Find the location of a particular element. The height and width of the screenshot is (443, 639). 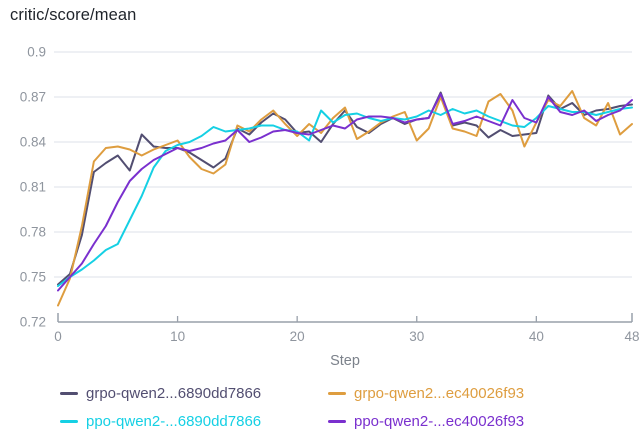

x-axis-title: Step is located at coordinates (345, 361).